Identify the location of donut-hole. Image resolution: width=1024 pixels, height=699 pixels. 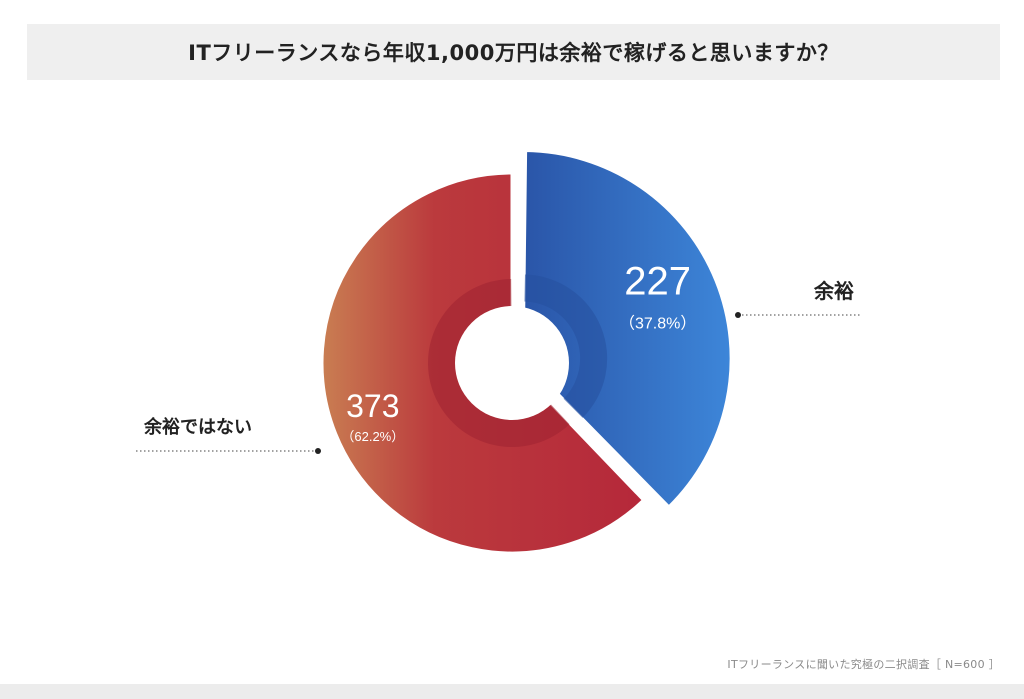
(512, 363).